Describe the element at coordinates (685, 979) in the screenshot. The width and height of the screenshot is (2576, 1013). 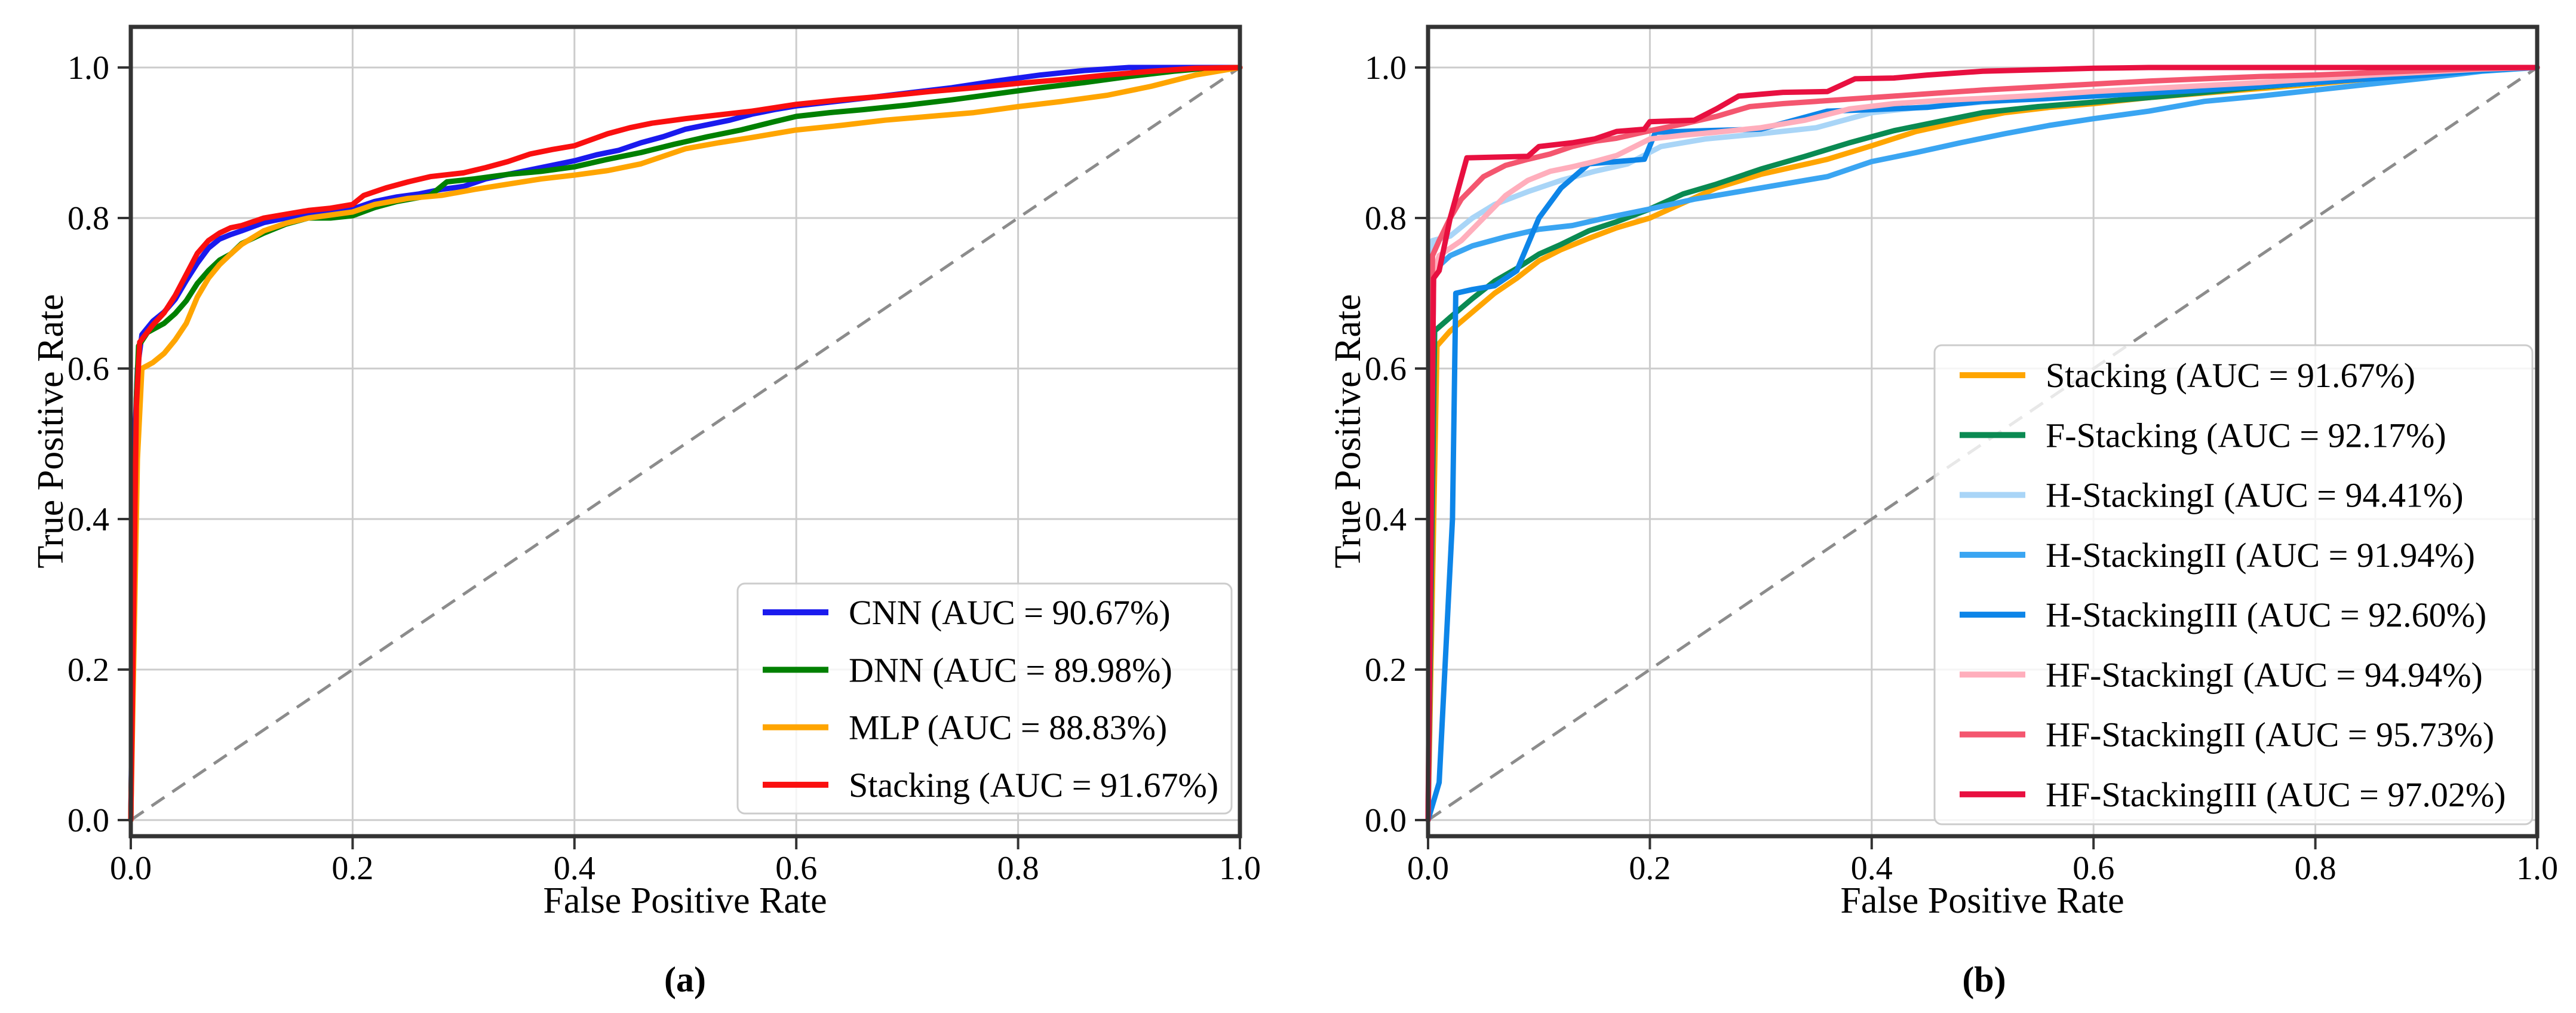
I see `caption-a: (a)` at that location.